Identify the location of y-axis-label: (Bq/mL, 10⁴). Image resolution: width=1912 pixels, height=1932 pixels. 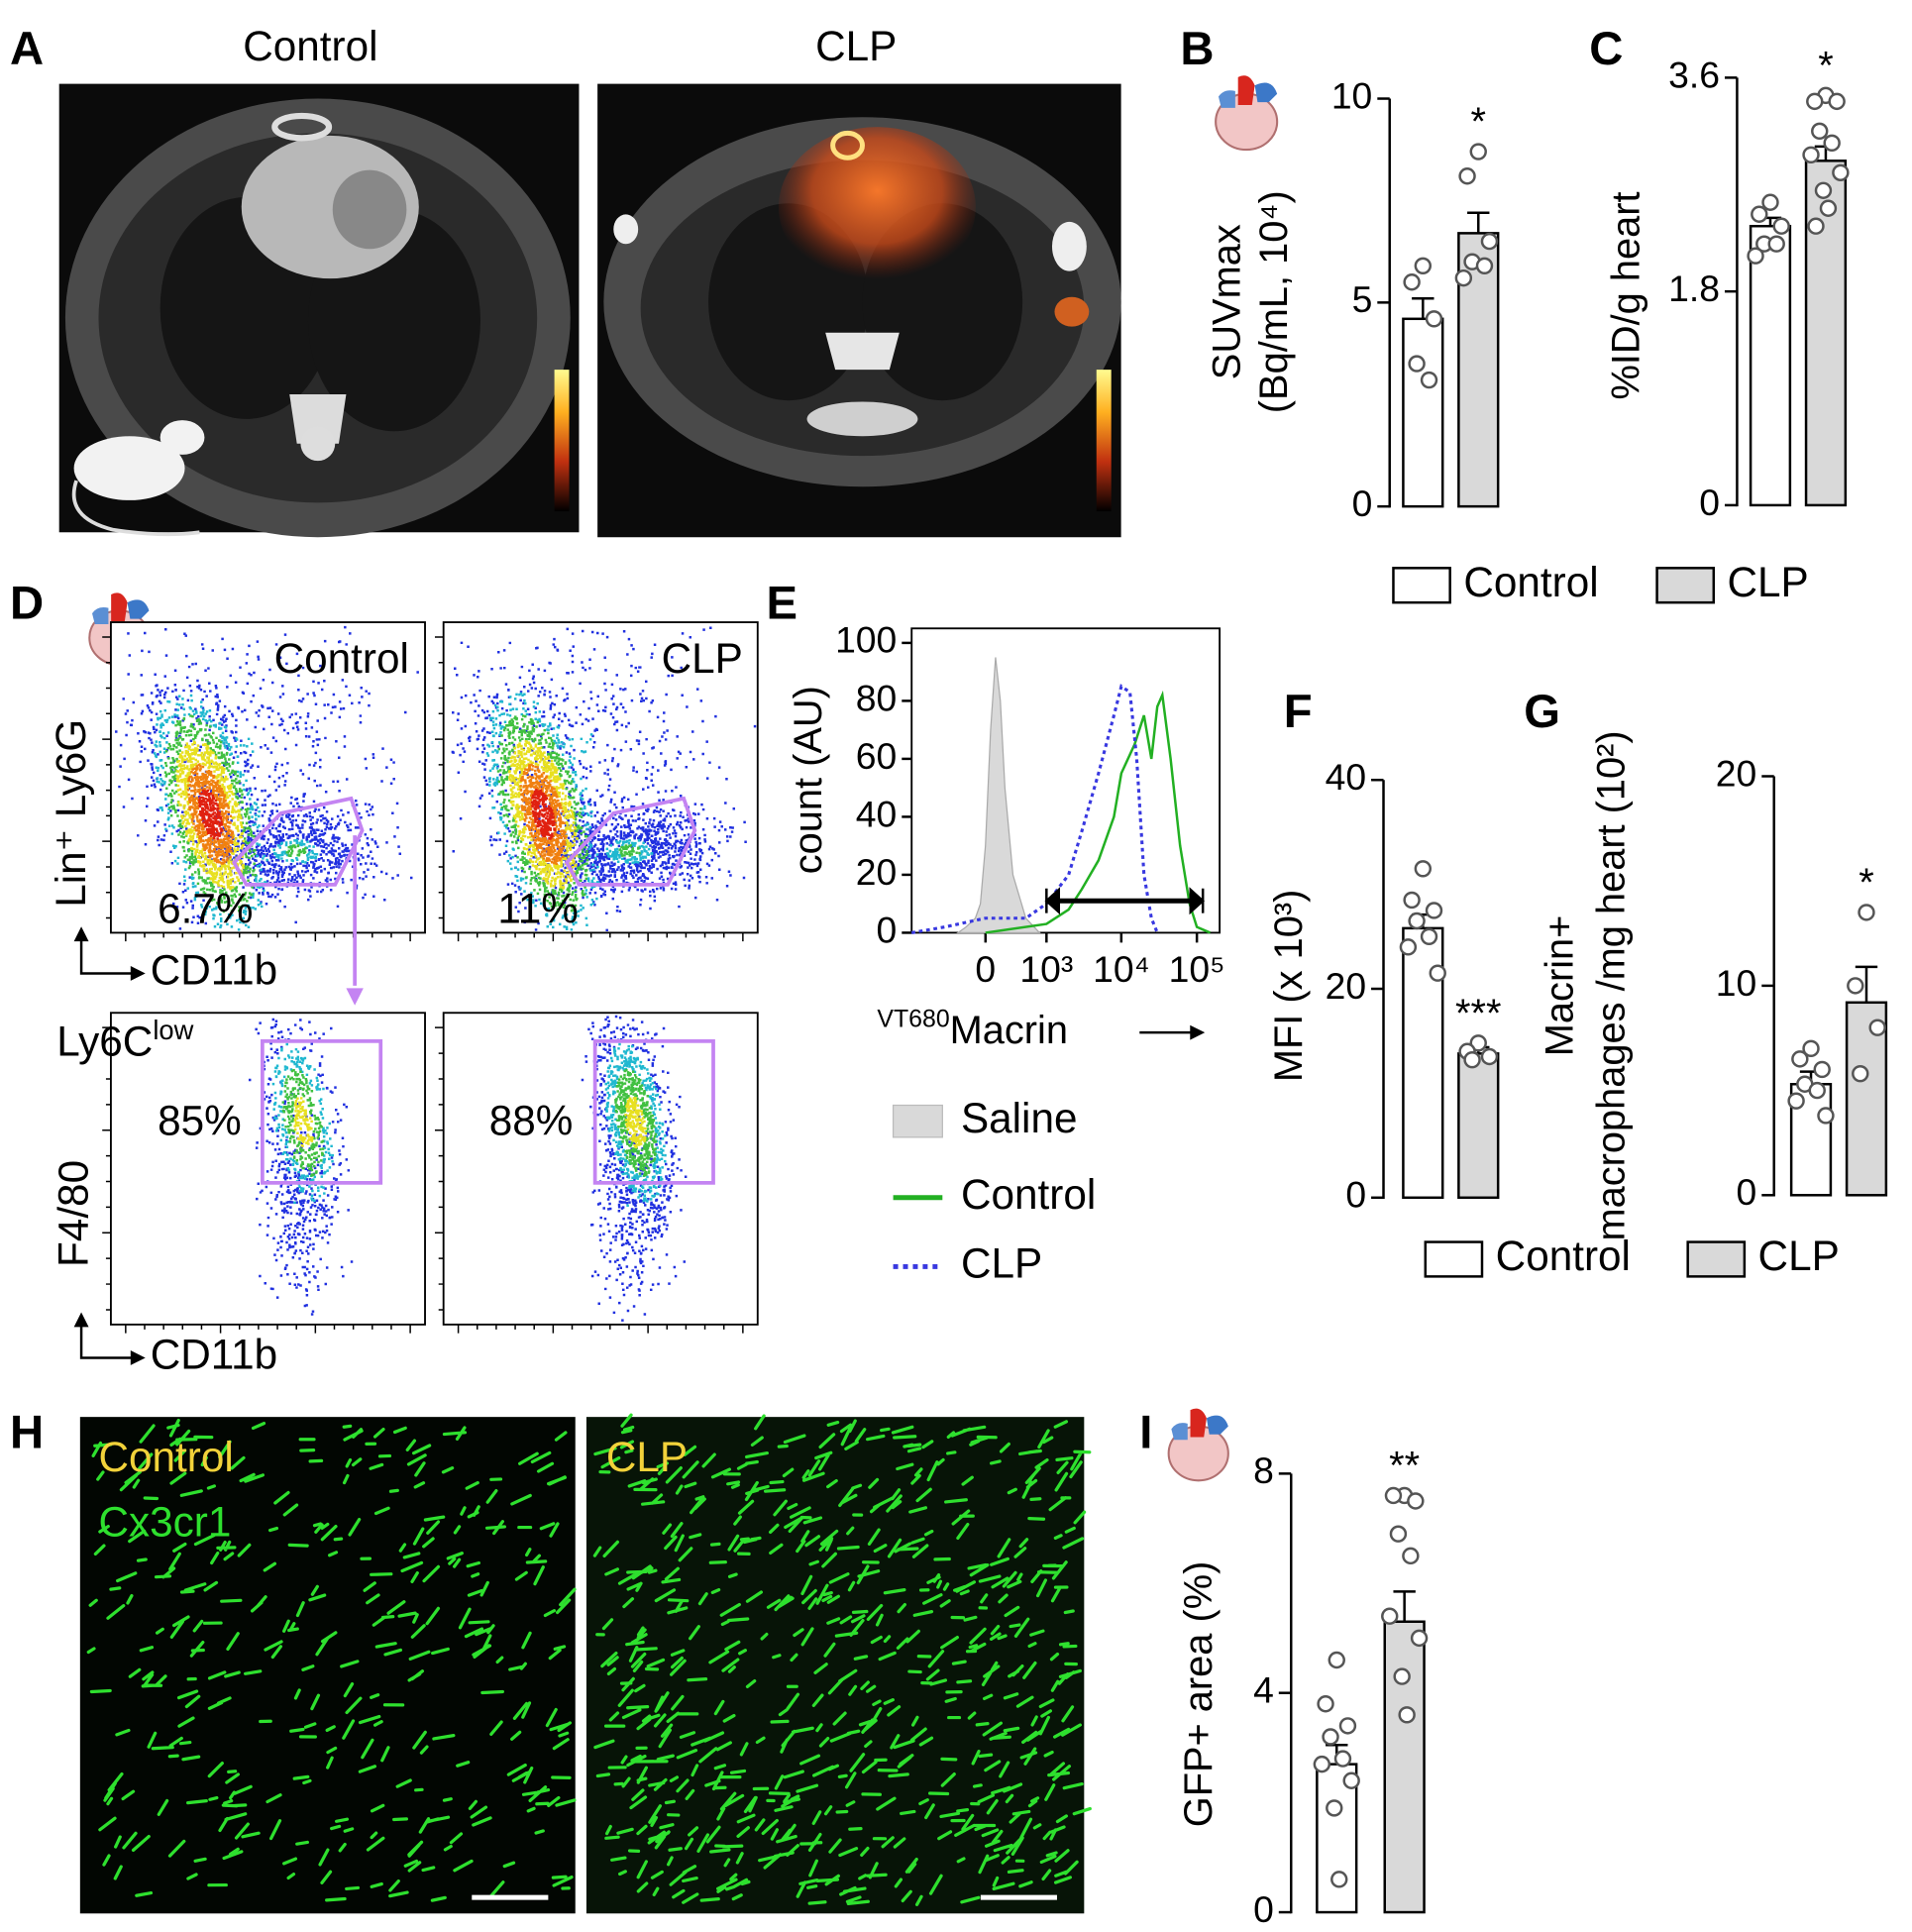
(1274, 301).